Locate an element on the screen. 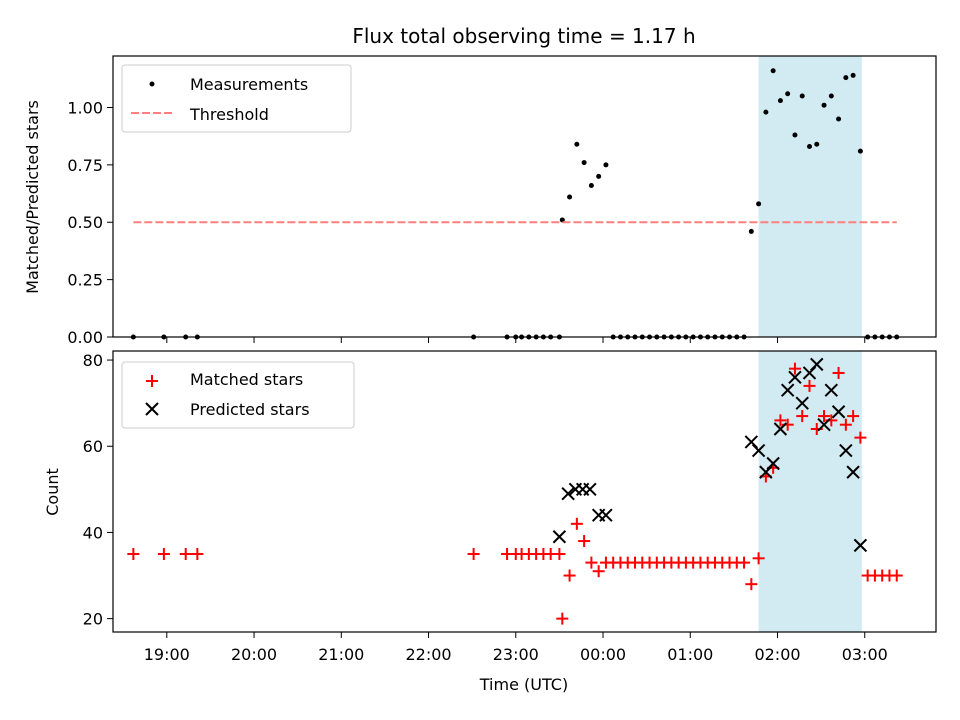 Image resolution: width=960 pixels, height=720 pixels. x-tick-label: 00:00 is located at coordinates (603, 654).